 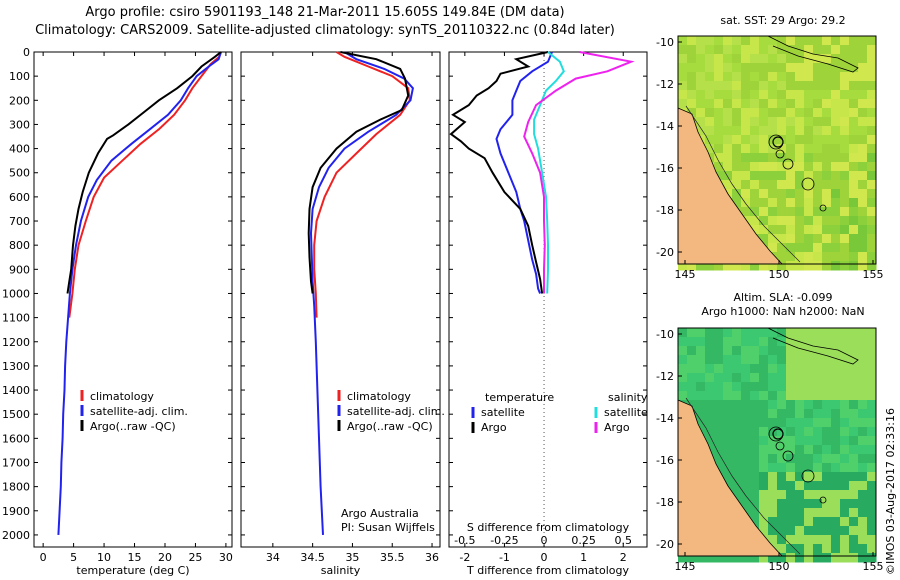 I want to click on depth-tick-label: 1300, so click(x=16, y=366).